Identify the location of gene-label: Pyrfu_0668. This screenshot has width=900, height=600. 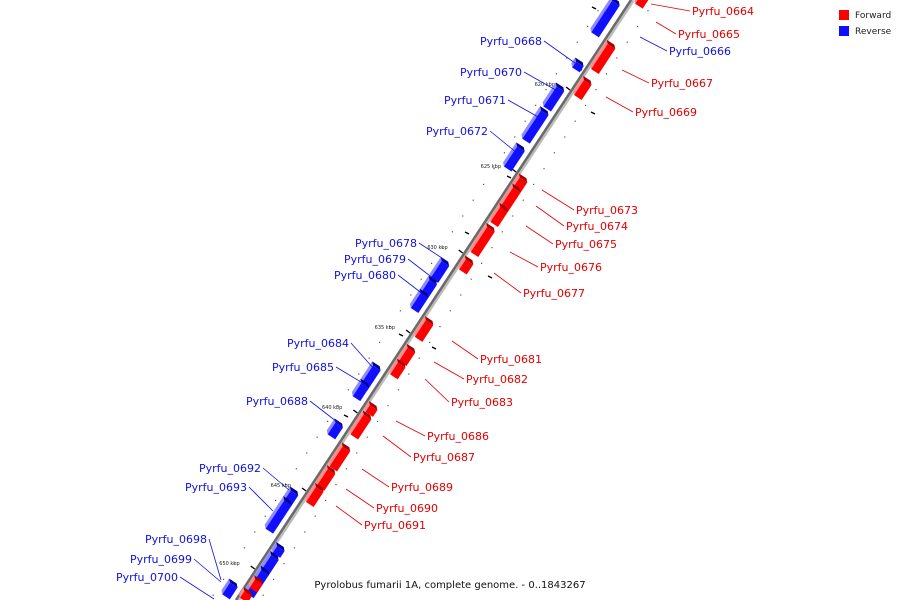
(511, 41).